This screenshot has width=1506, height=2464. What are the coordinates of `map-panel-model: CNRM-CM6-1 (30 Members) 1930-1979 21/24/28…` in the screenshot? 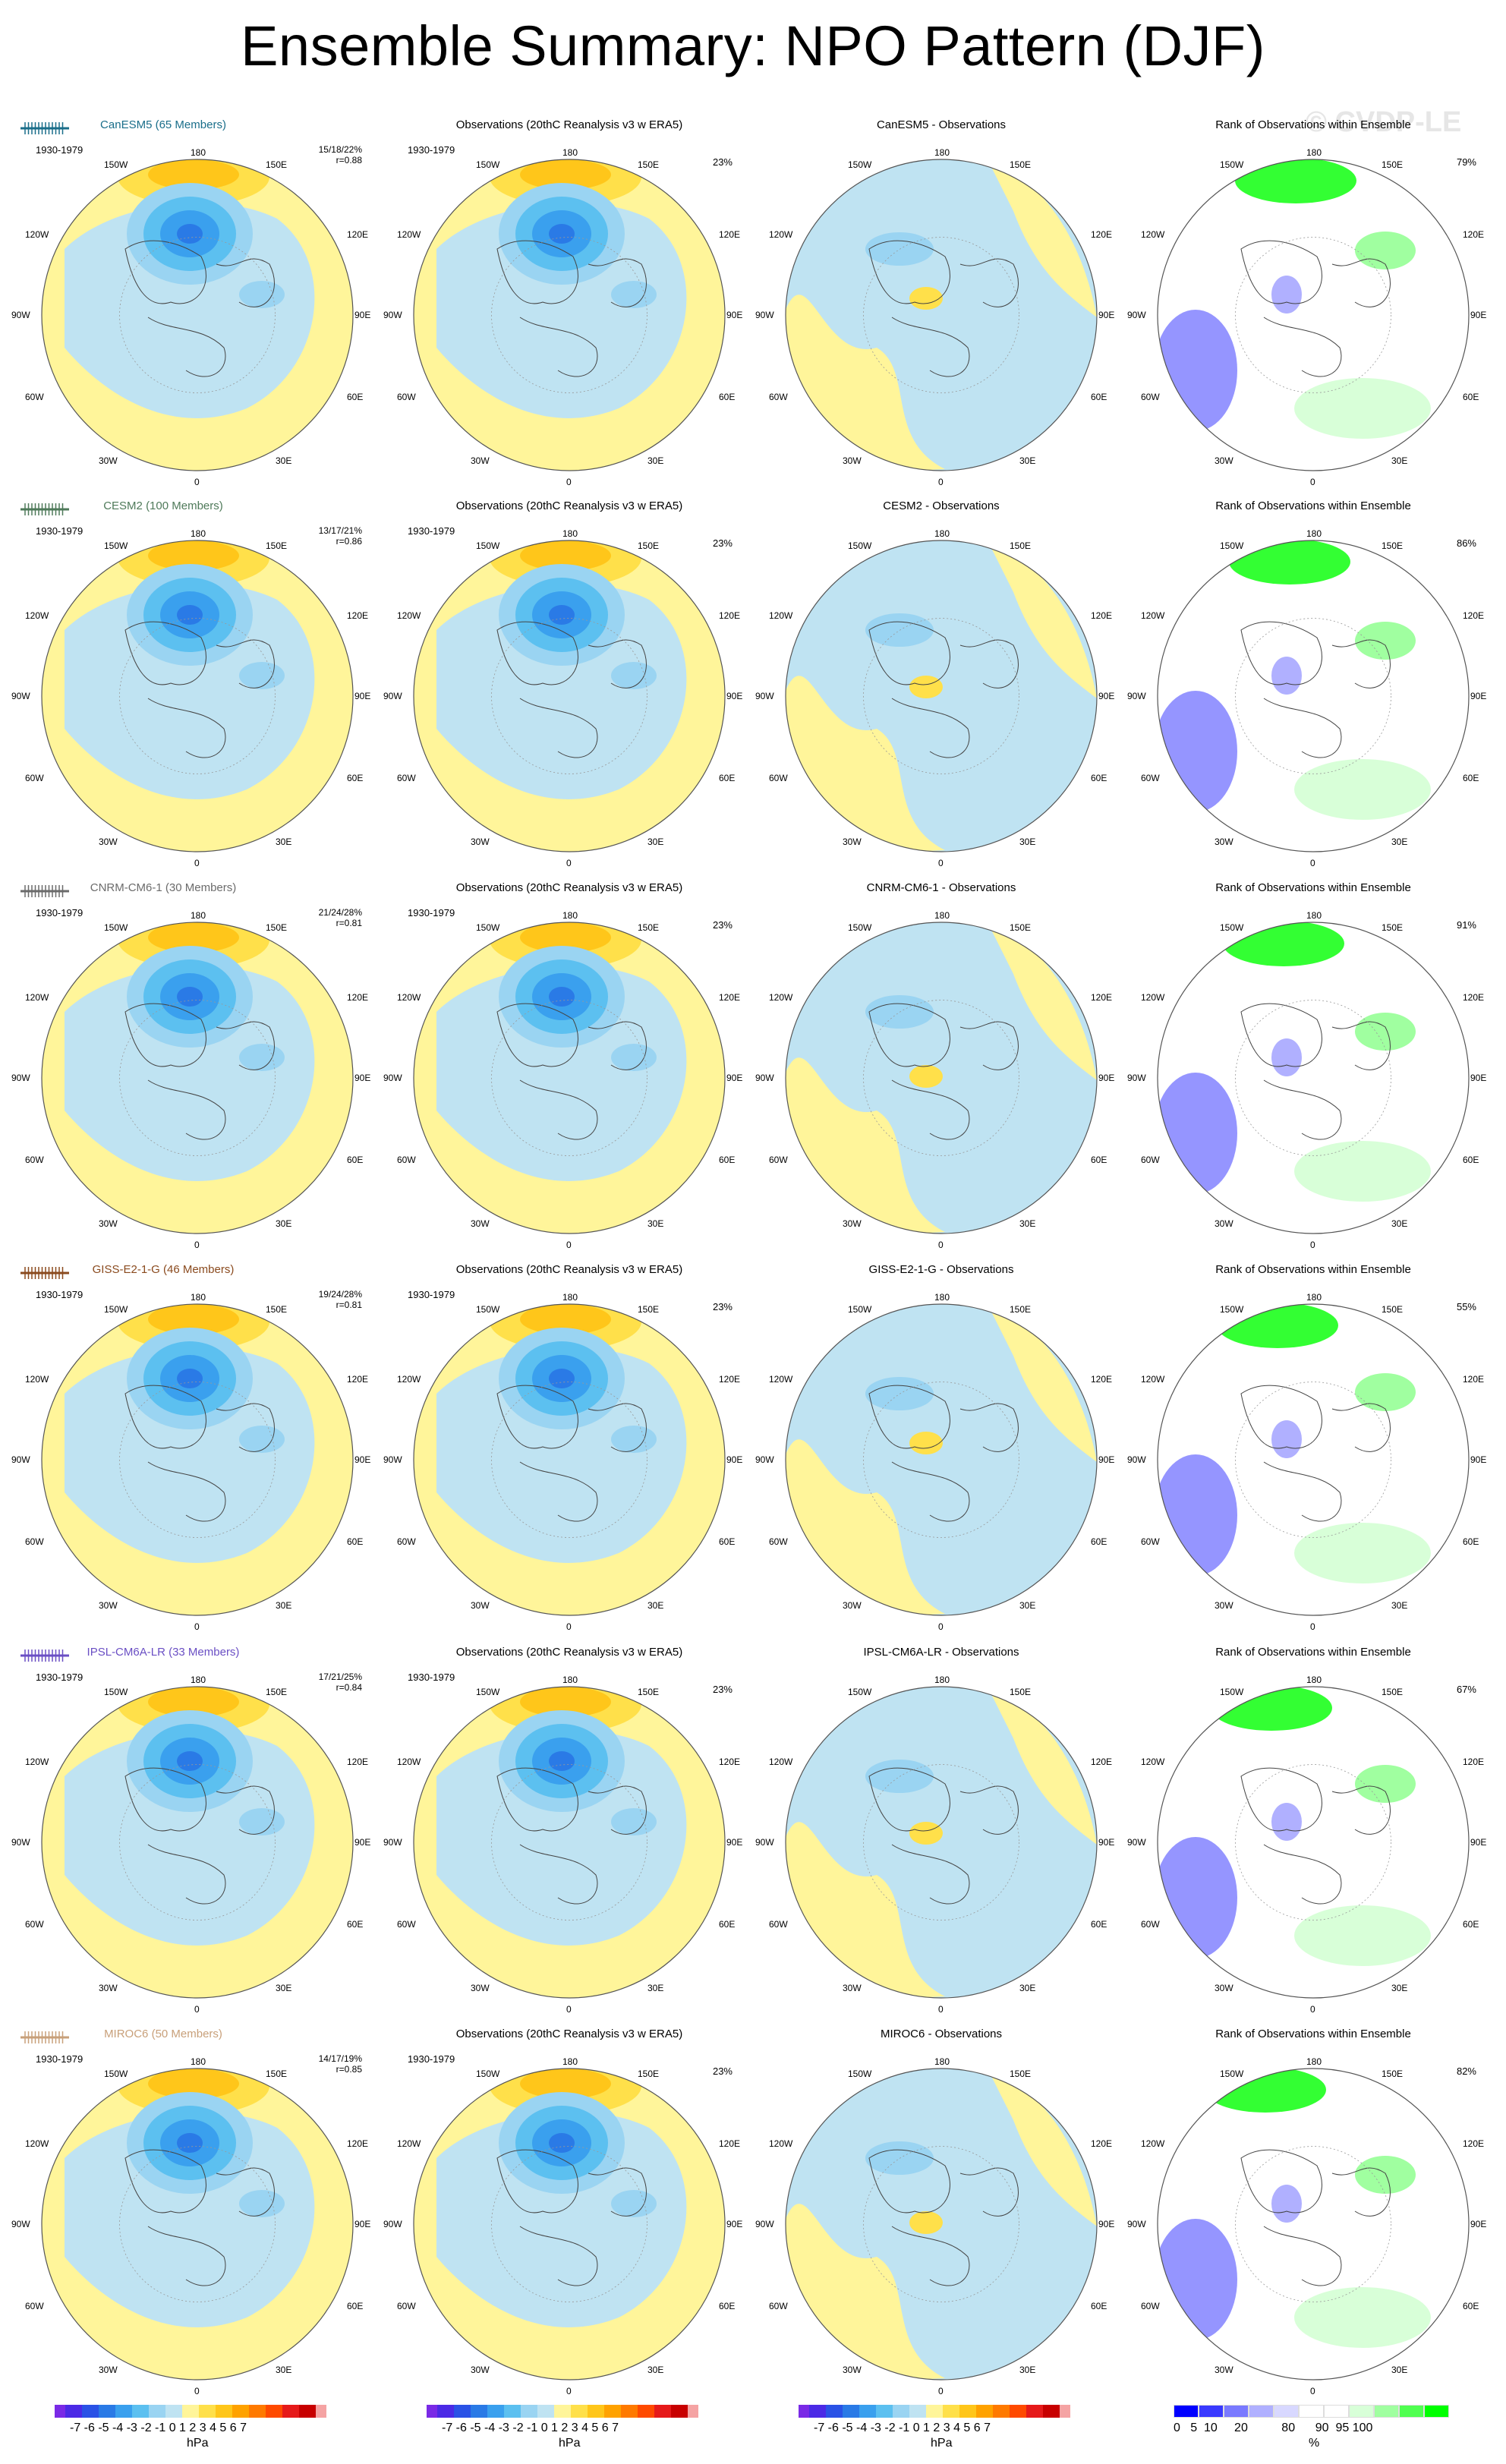 It's located at (193, 1072).